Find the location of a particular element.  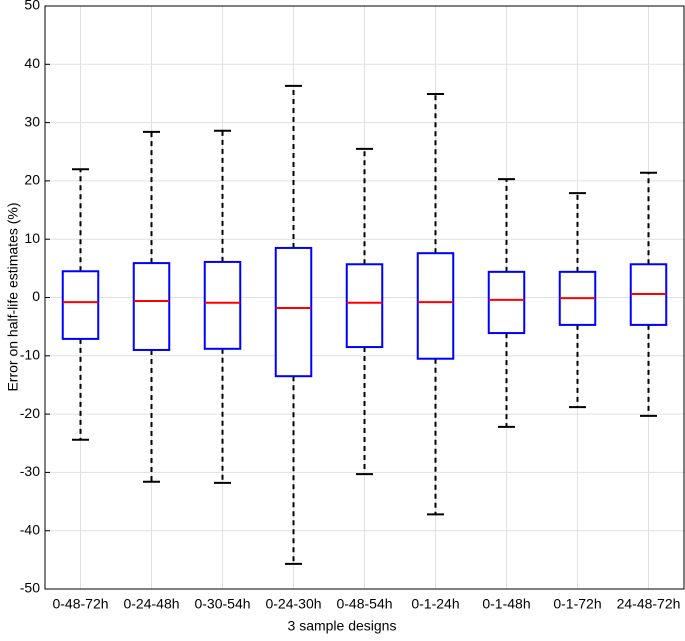

x-tick-label: 0-24-30h is located at coordinates (293, 604).